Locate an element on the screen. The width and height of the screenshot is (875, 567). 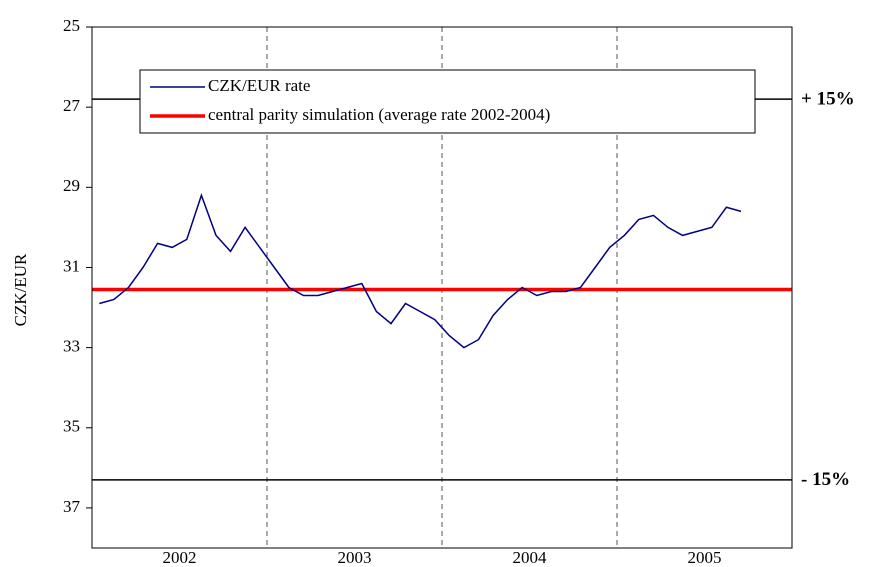
x-tick-label: 2003 is located at coordinates (355, 557).